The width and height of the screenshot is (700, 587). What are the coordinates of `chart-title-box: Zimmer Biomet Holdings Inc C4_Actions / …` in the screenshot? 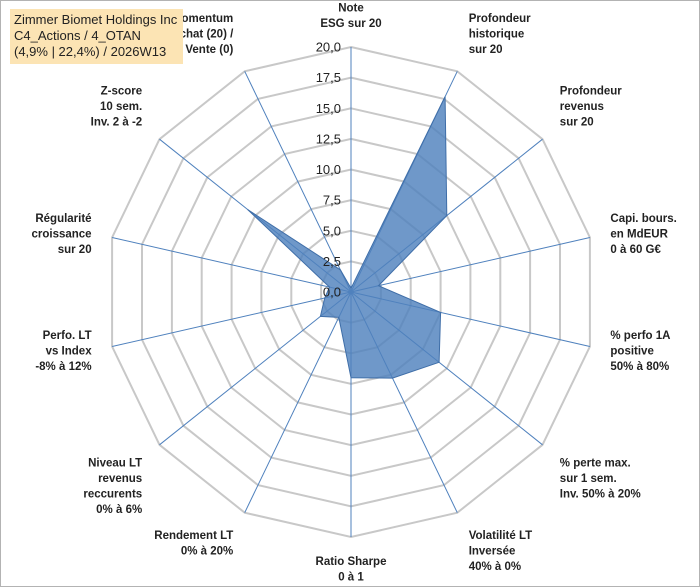 It's located at (97, 36).